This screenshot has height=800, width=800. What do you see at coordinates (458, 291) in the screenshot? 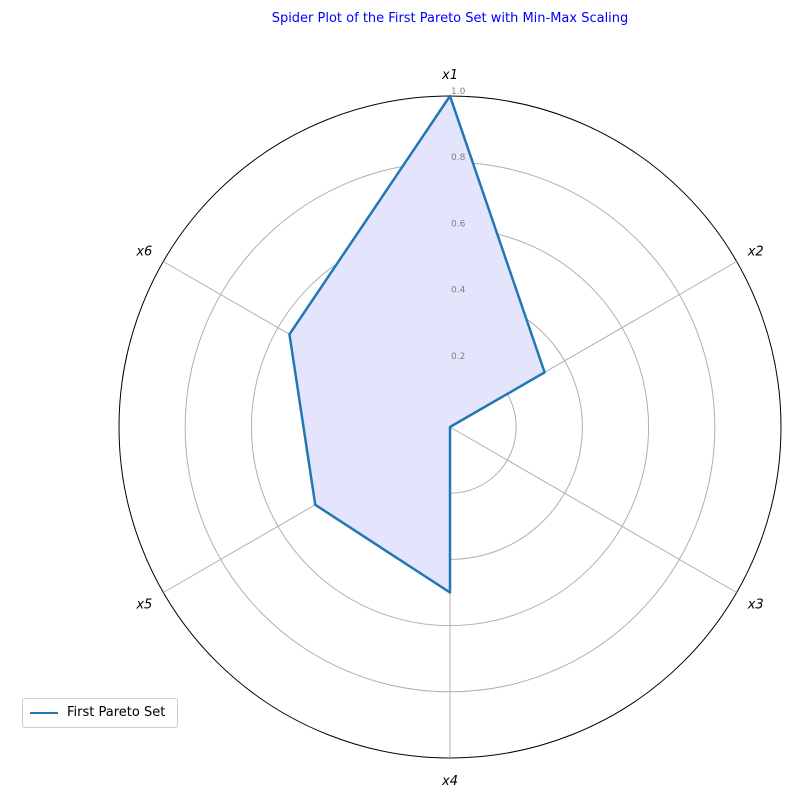
I see `radial-tick-label: 0.4` at bounding box center [458, 291].